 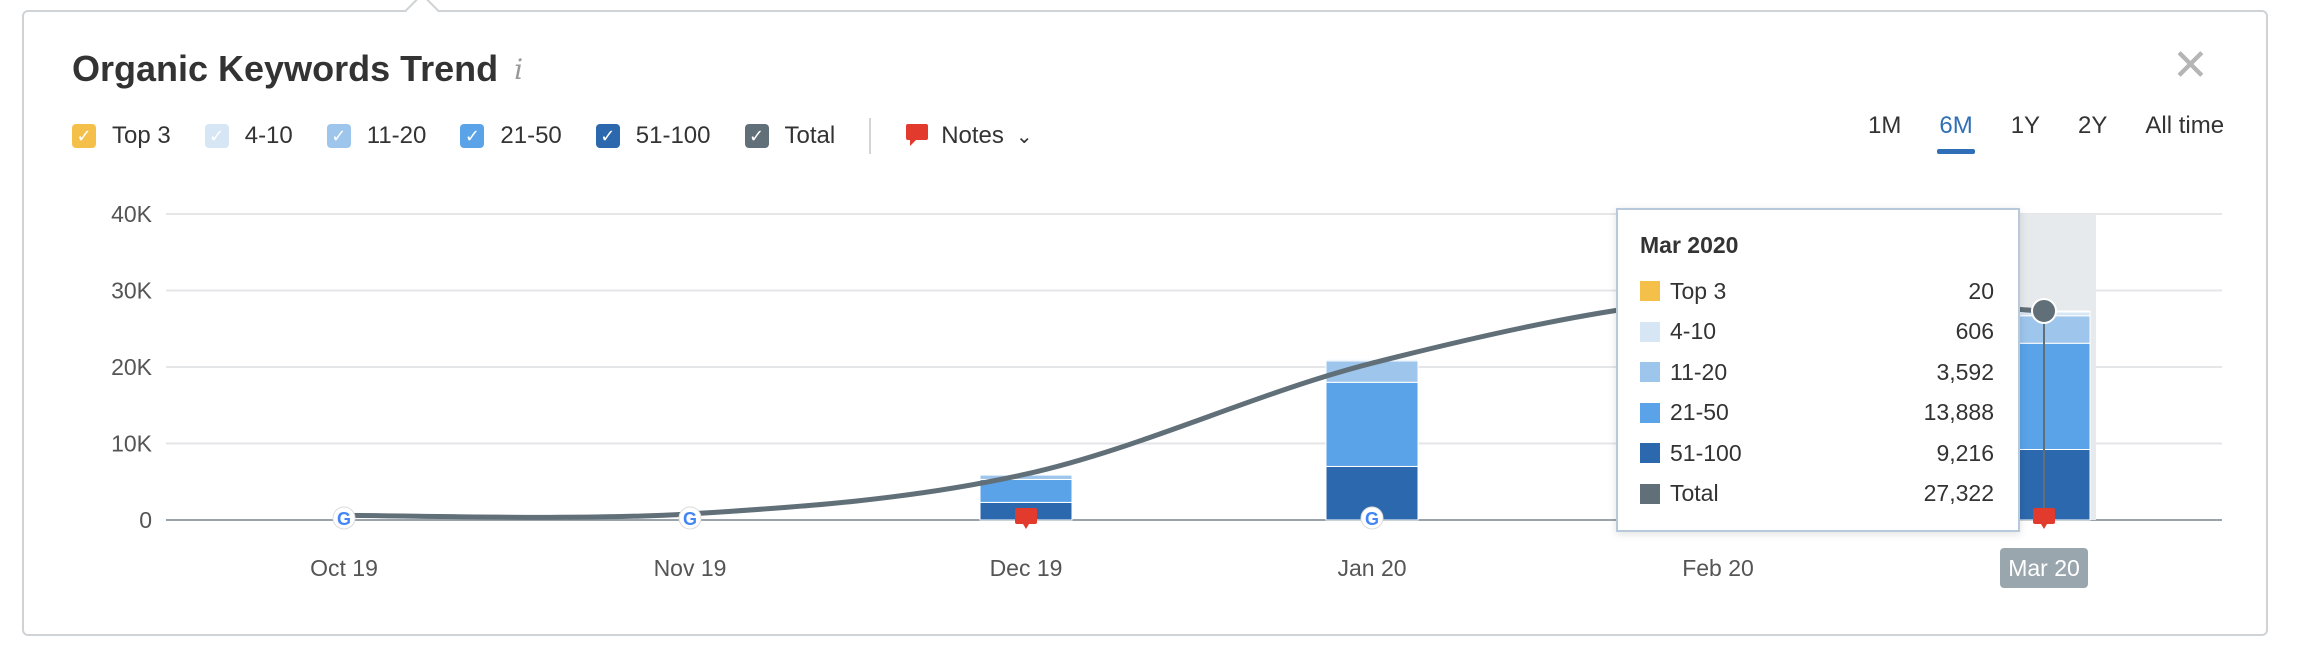 I want to click on x-tick-label: Nov 19, so click(x=690, y=568).